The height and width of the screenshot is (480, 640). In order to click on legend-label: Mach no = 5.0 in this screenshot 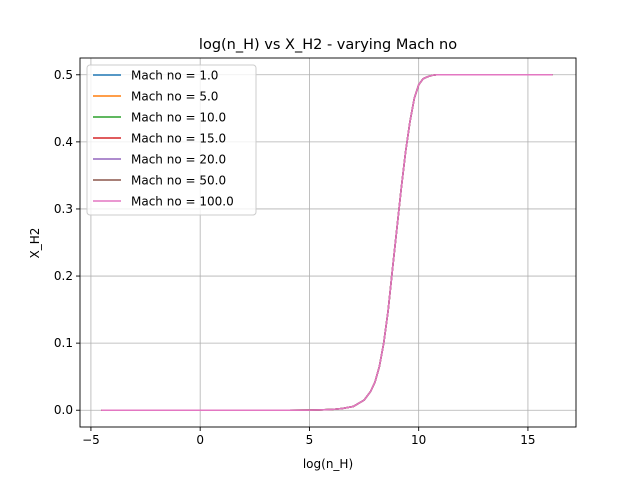, I will do `click(174, 97)`.